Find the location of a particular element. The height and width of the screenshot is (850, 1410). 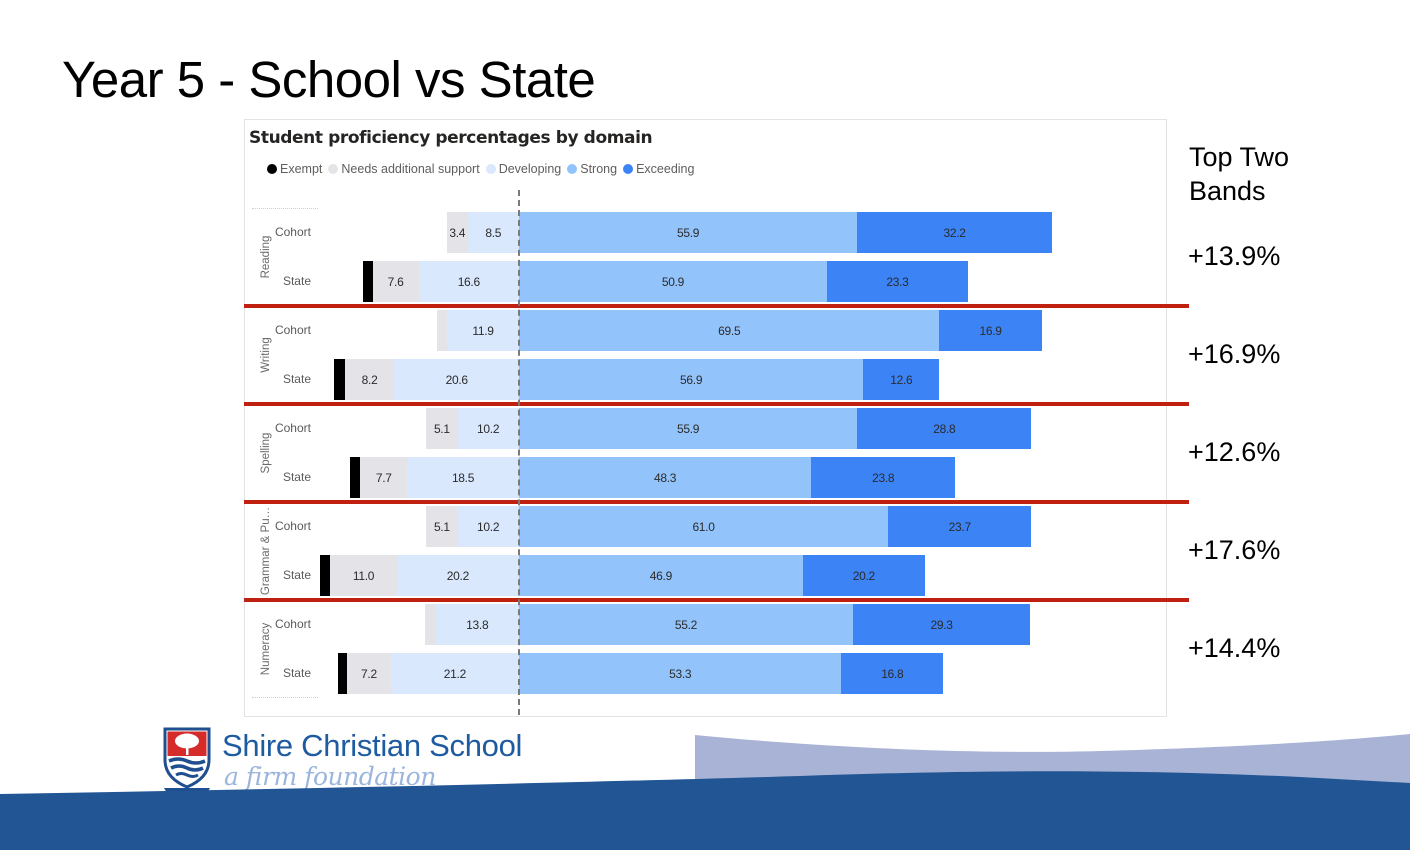

bar-segment-numeracy-cohort-strong: 55.2 is located at coordinates (686, 624).